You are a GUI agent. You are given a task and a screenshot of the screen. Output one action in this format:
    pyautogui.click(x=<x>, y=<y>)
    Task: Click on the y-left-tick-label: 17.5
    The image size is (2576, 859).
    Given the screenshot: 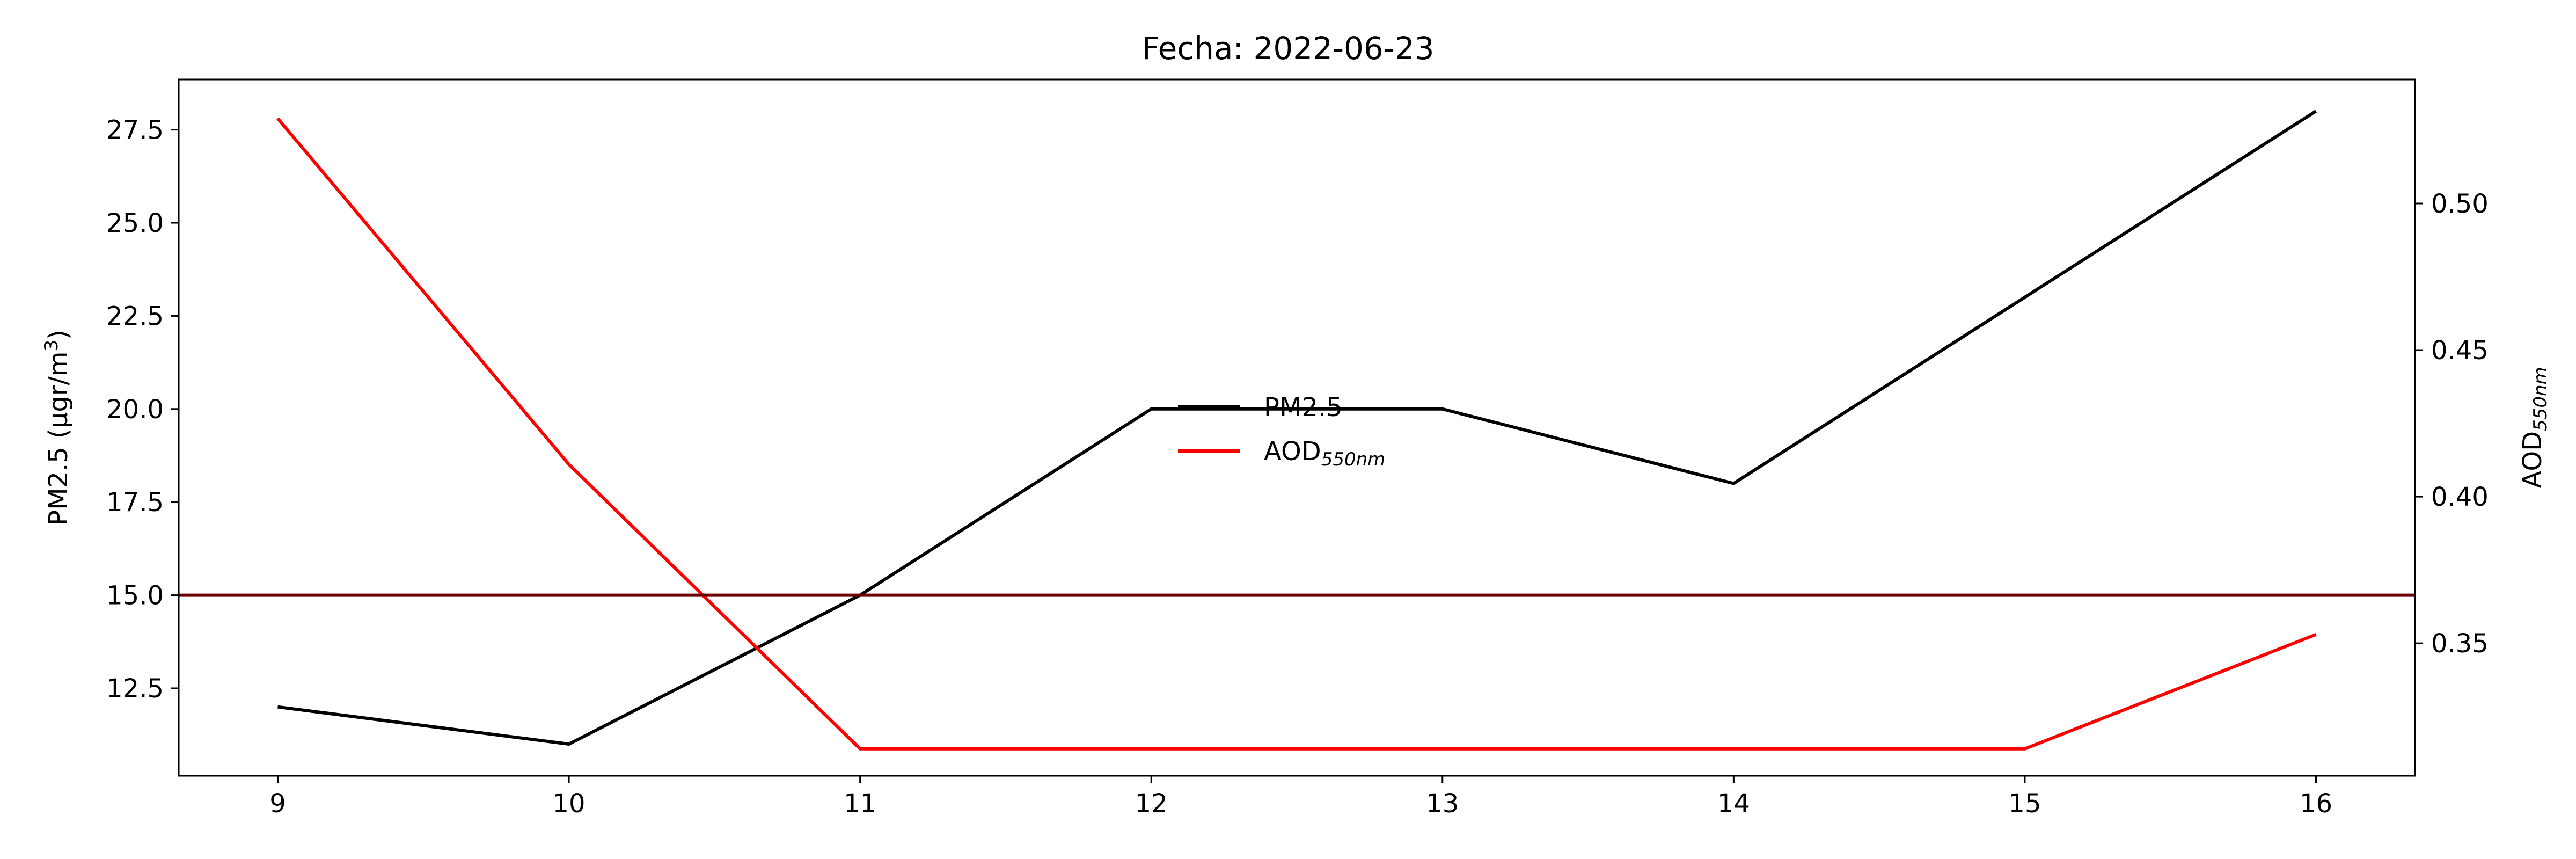 What is the action you would take?
    pyautogui.click(x=135, y=502)
    